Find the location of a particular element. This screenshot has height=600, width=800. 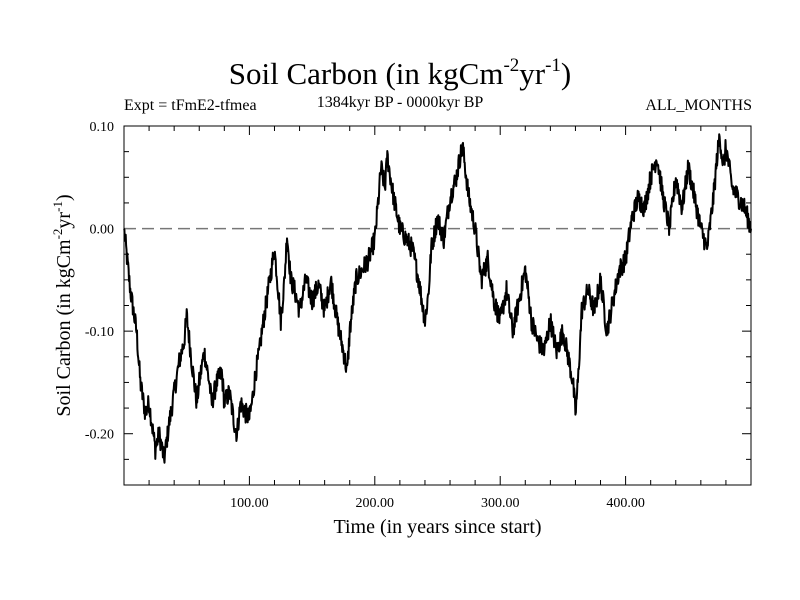

y-axis-label-part: ) is located at coordinates (64, 197).